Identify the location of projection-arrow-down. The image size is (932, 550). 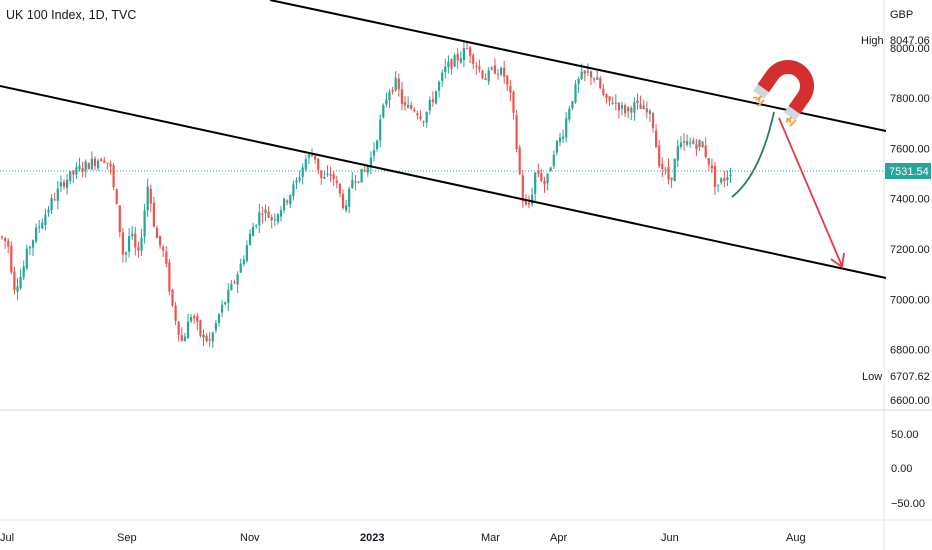
(810, 192).